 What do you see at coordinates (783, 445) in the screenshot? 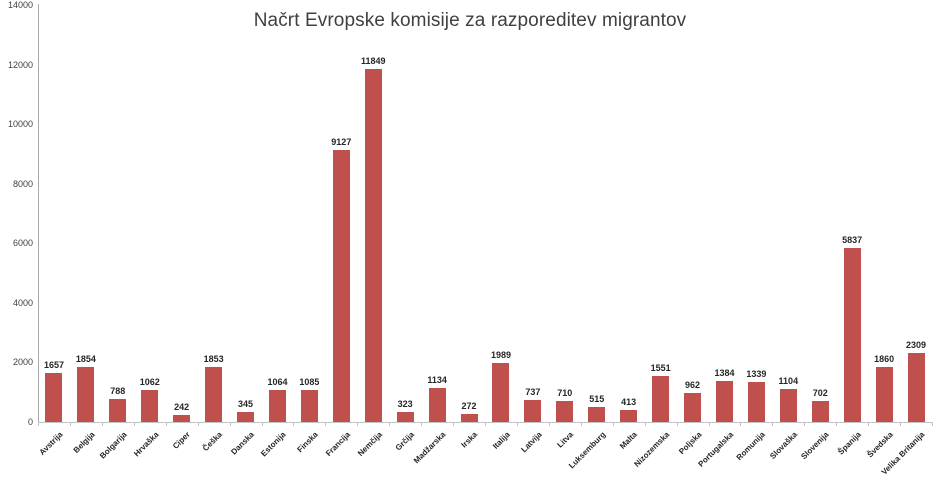
I see `x-axis-category-label: Slovaška` at bounding box center [783, 445].